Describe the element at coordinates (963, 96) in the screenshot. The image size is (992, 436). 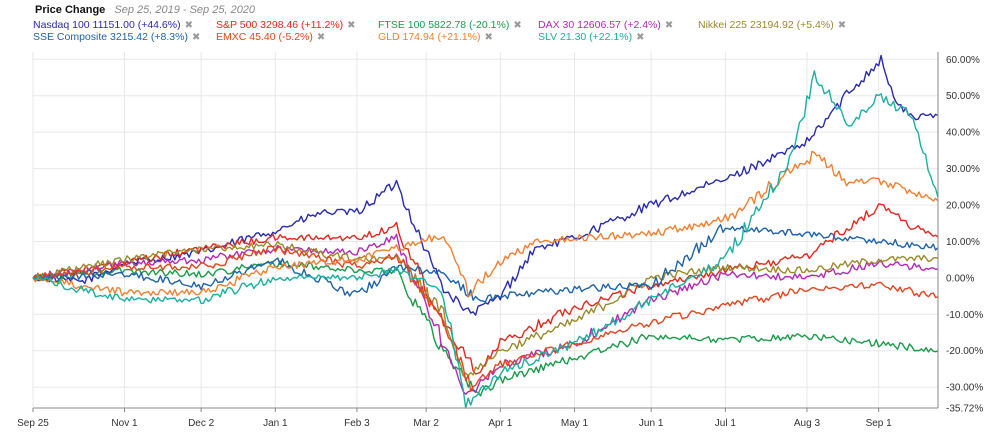
I see `y-tick-label: 50.00%` at that location.